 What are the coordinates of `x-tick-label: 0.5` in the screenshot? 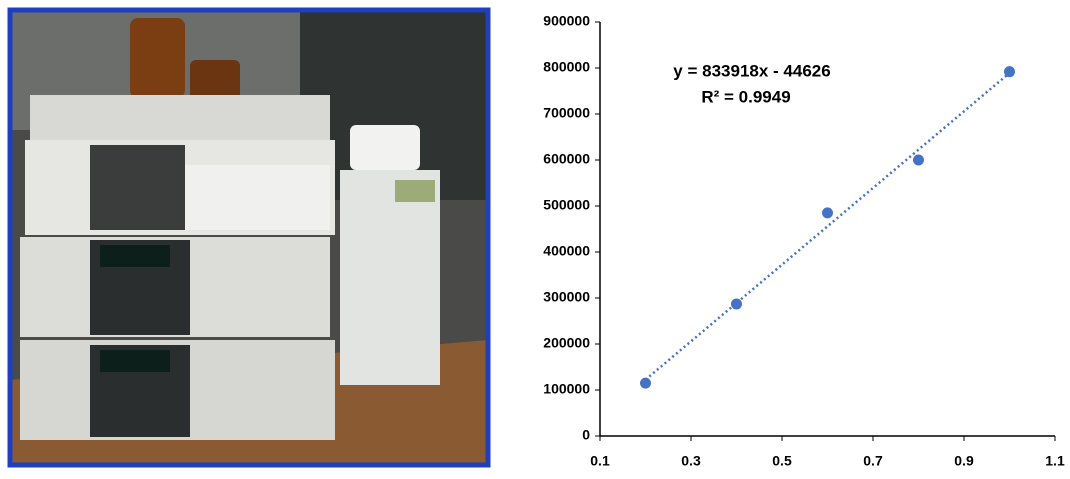 It's located at (782, 461).